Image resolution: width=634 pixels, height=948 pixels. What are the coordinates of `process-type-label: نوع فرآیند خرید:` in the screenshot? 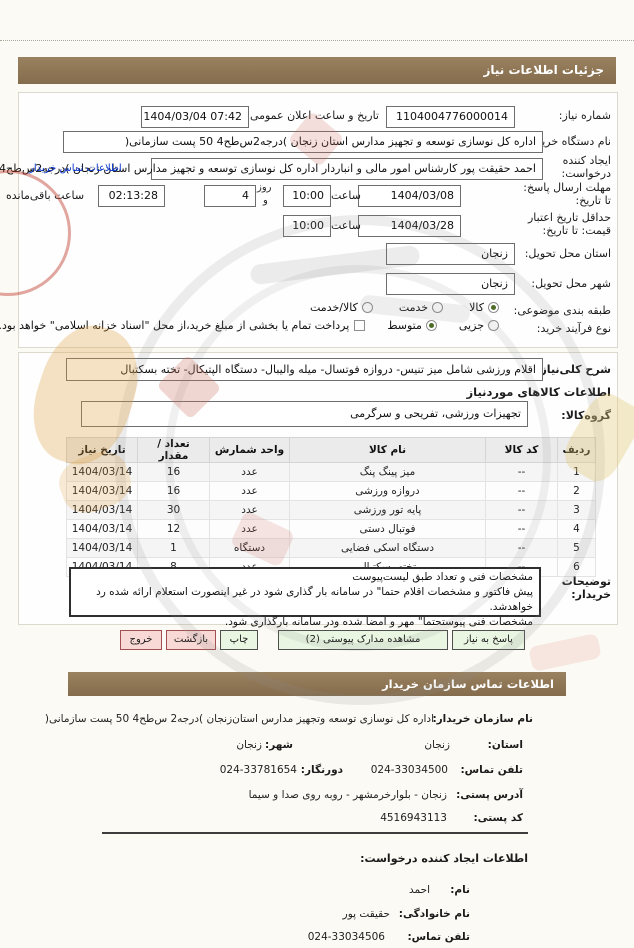 It's located at (573, 328).